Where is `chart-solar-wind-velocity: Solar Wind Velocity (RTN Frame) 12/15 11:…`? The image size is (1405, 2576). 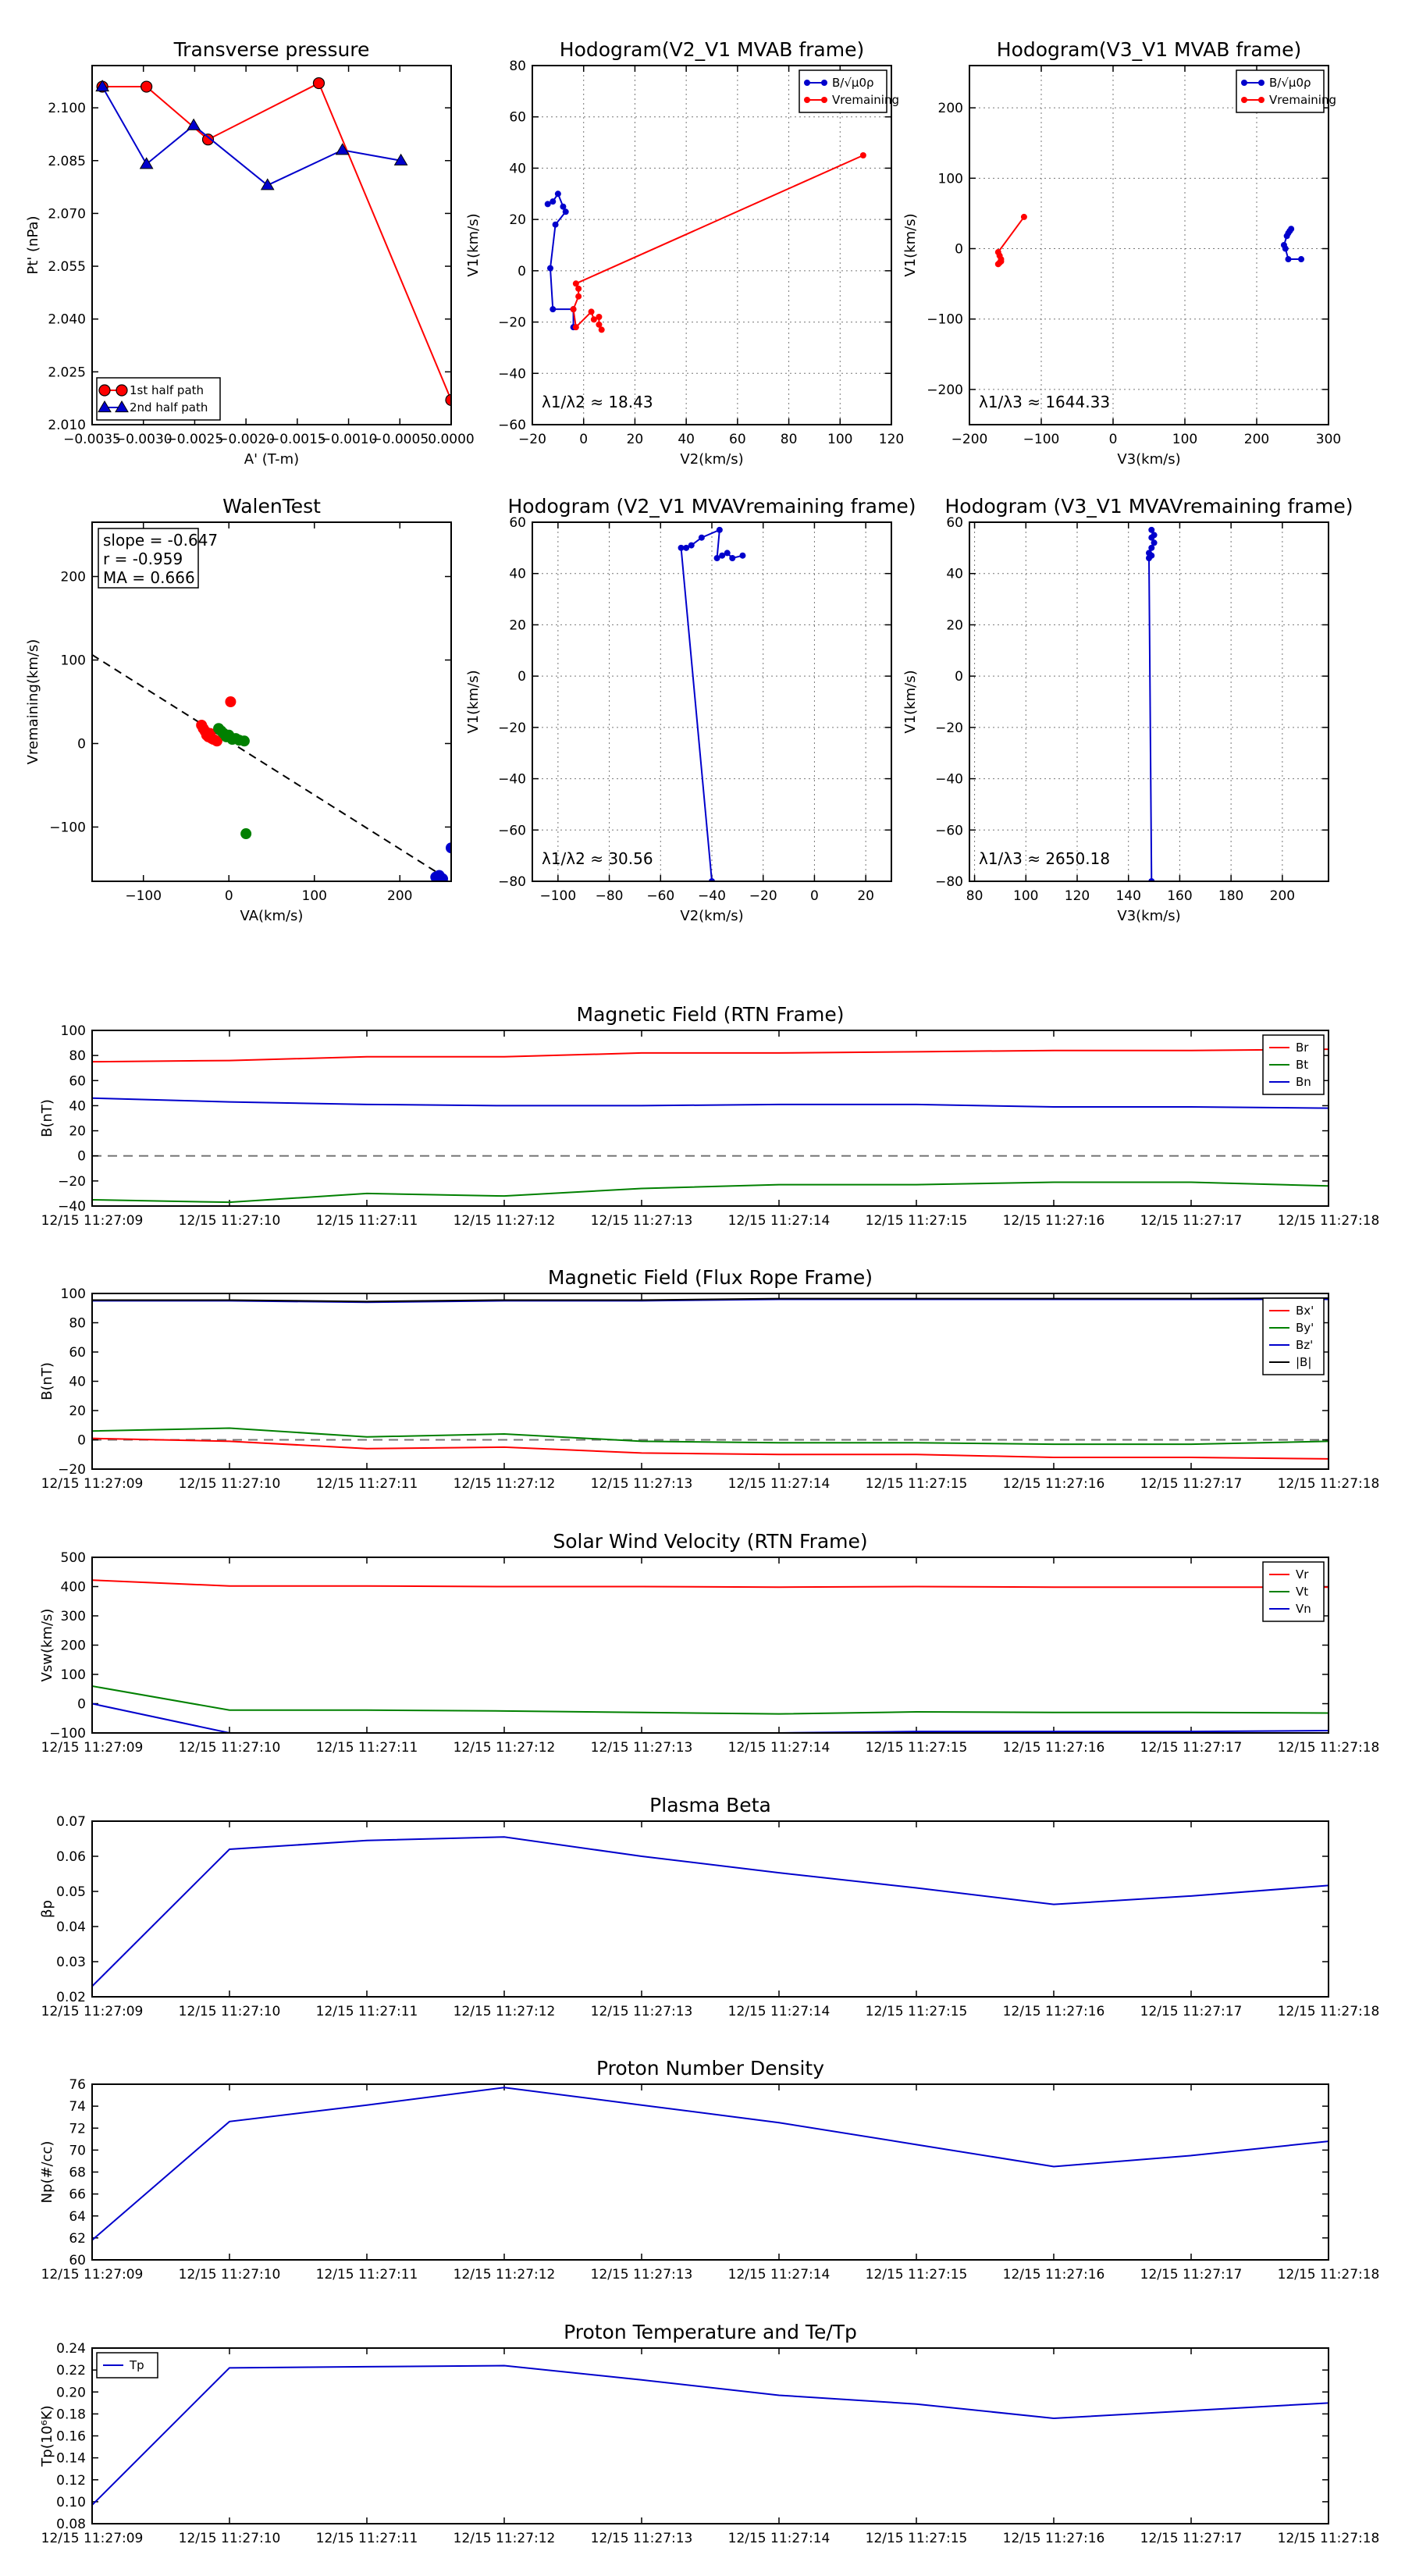 chart-solar-wind-velocity: Solar Wind Velocity (RTN Frame) 12/15 11:… is located at coordinates (709, 1643).